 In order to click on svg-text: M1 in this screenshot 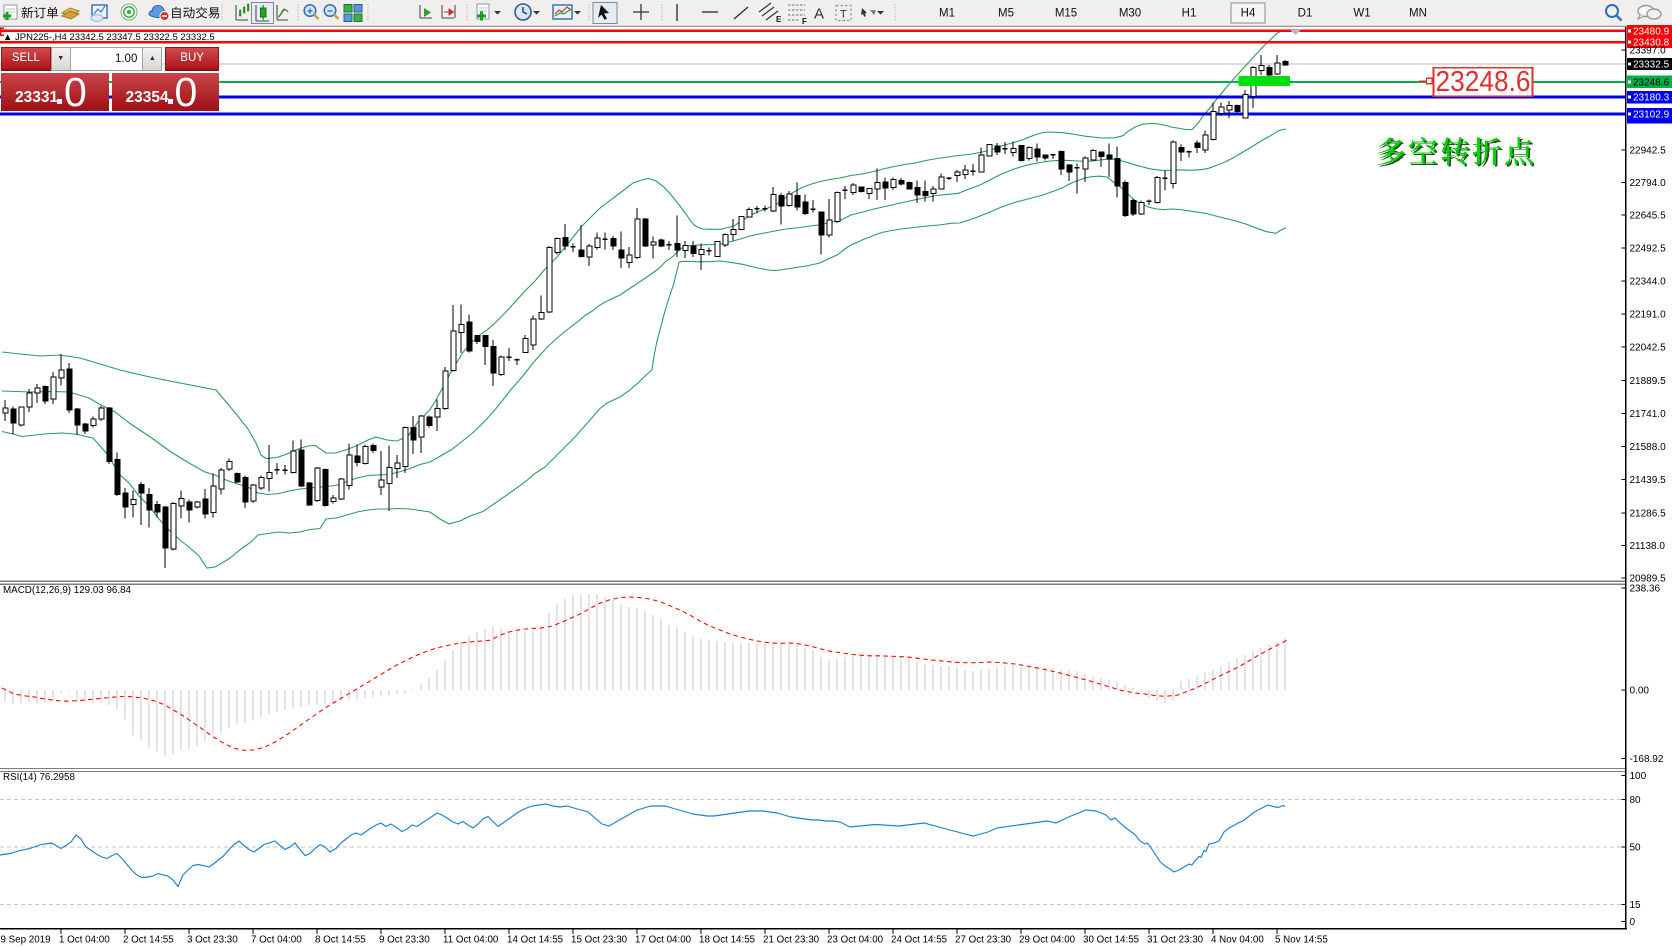, I will do `click(947, 14)`.